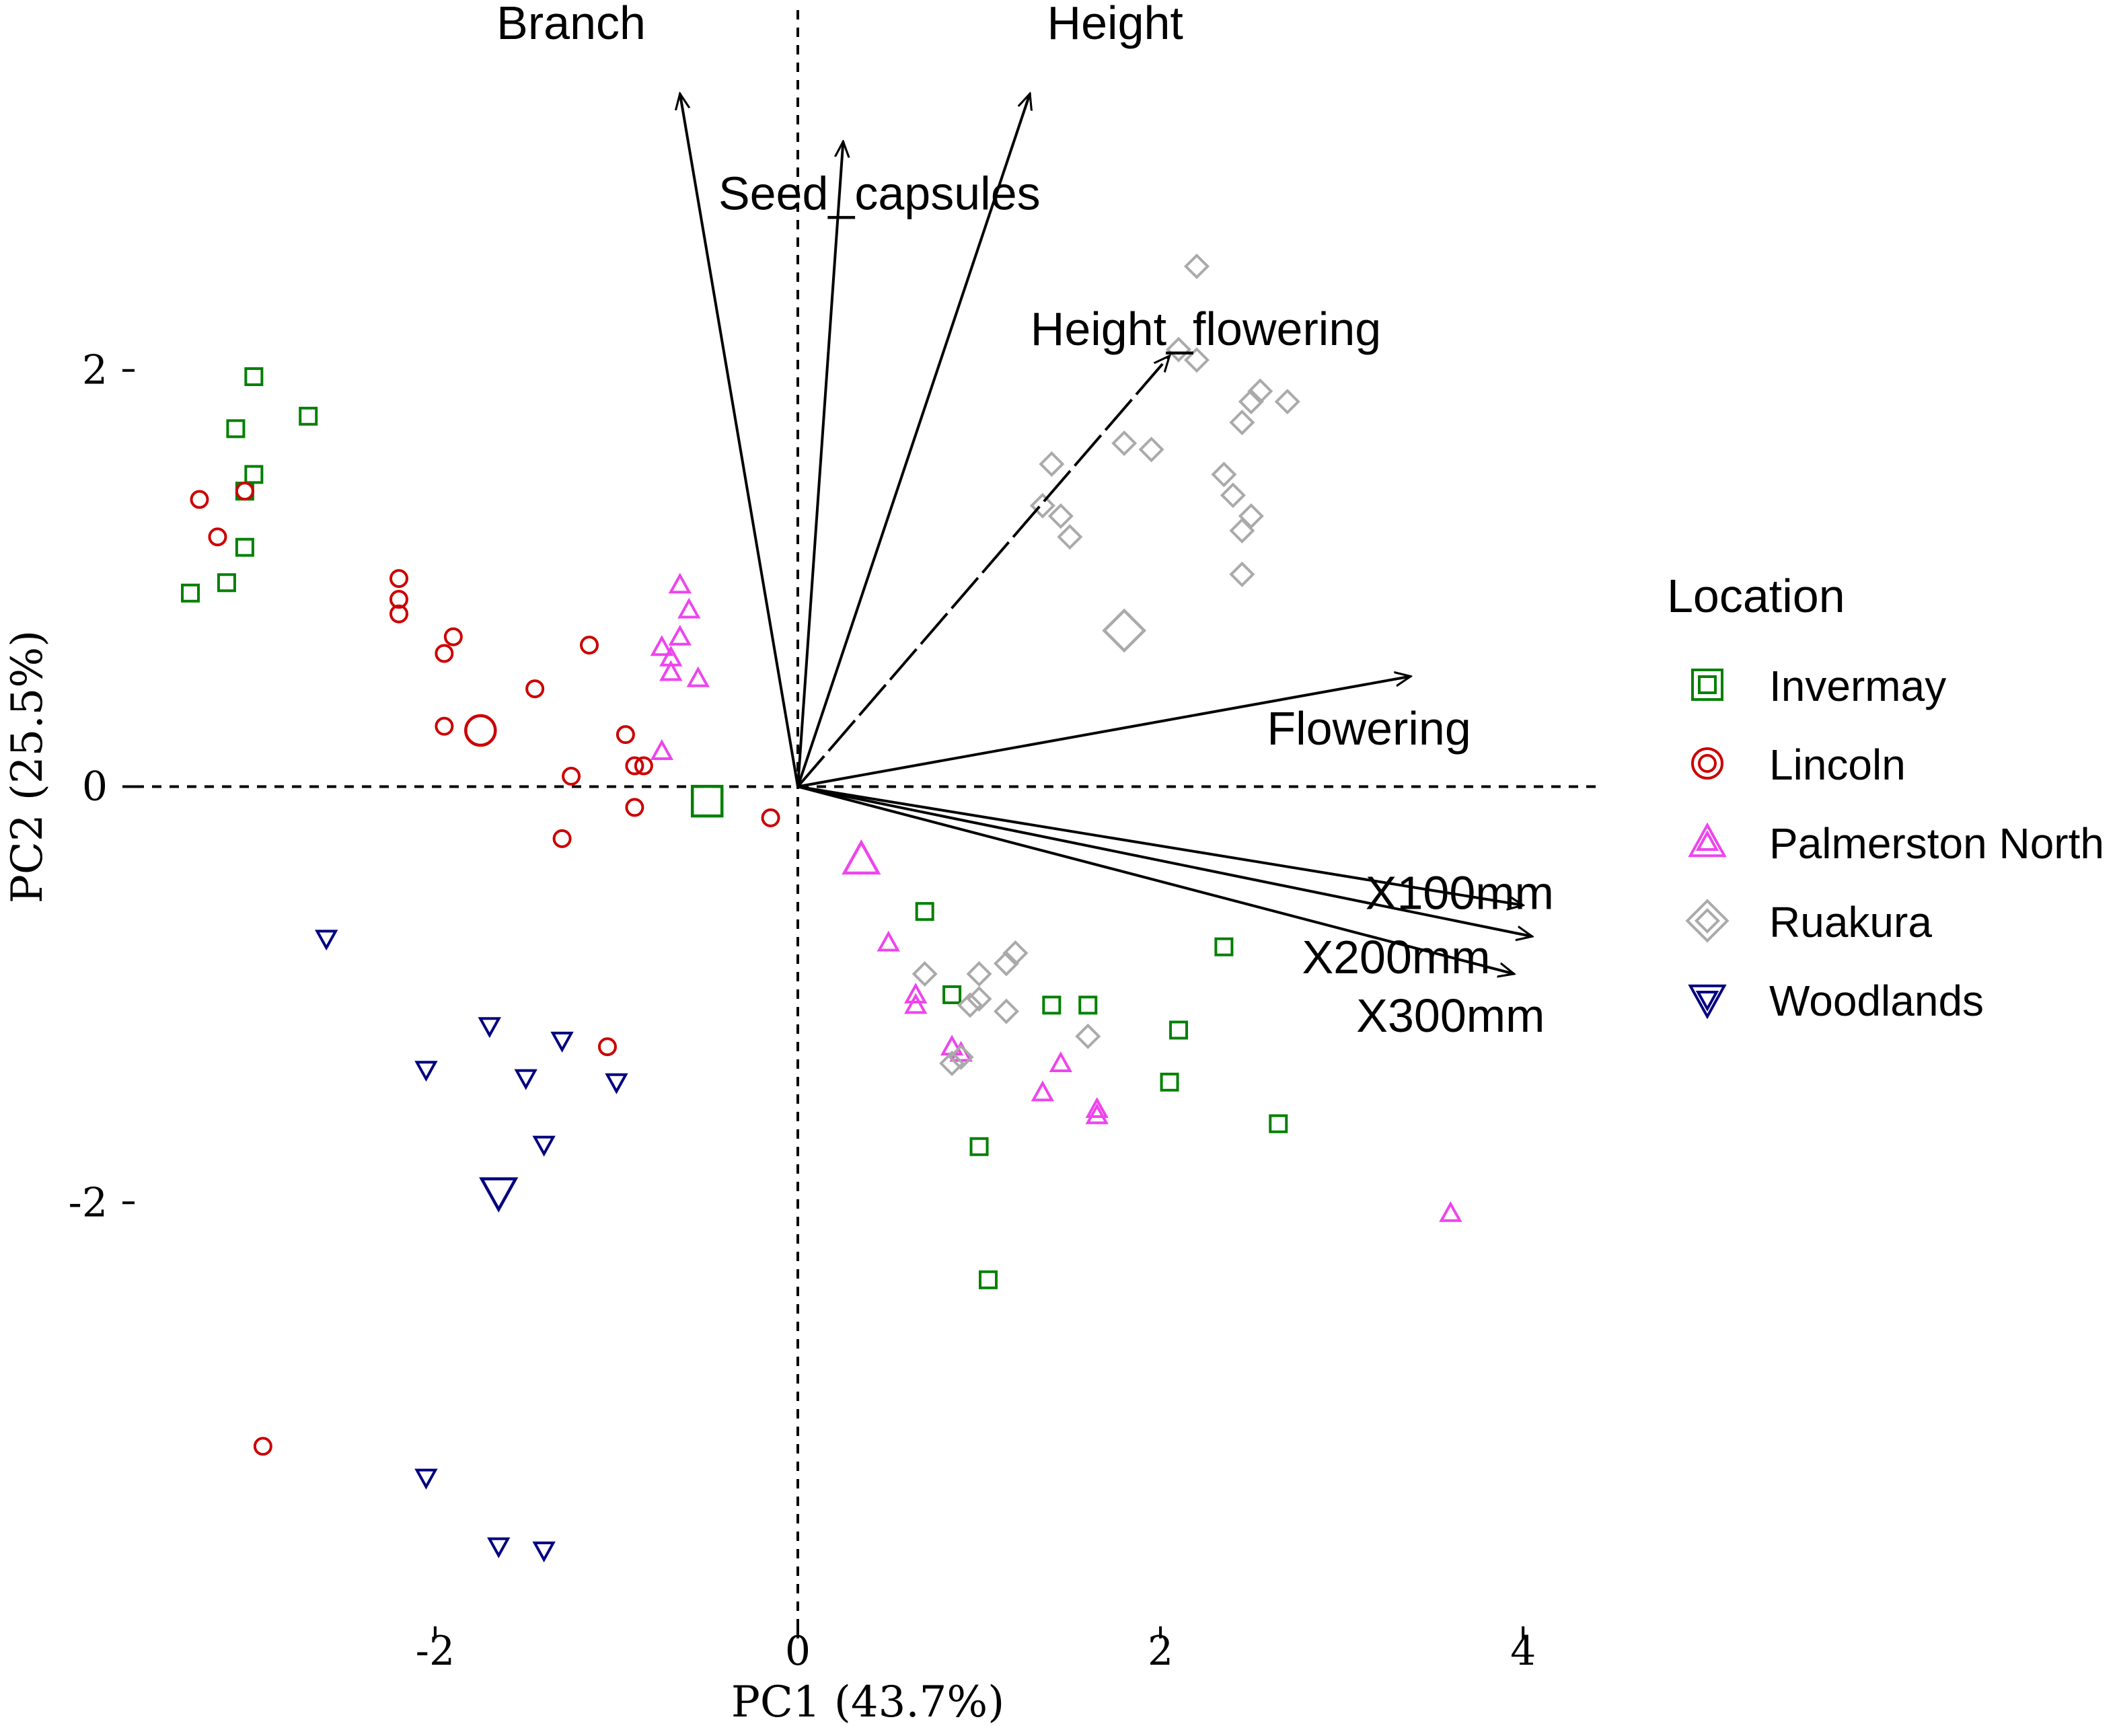  Describe the element at coordinates (88, 1202) in the screenshot. I see `y-tick-label: -2` at that location.